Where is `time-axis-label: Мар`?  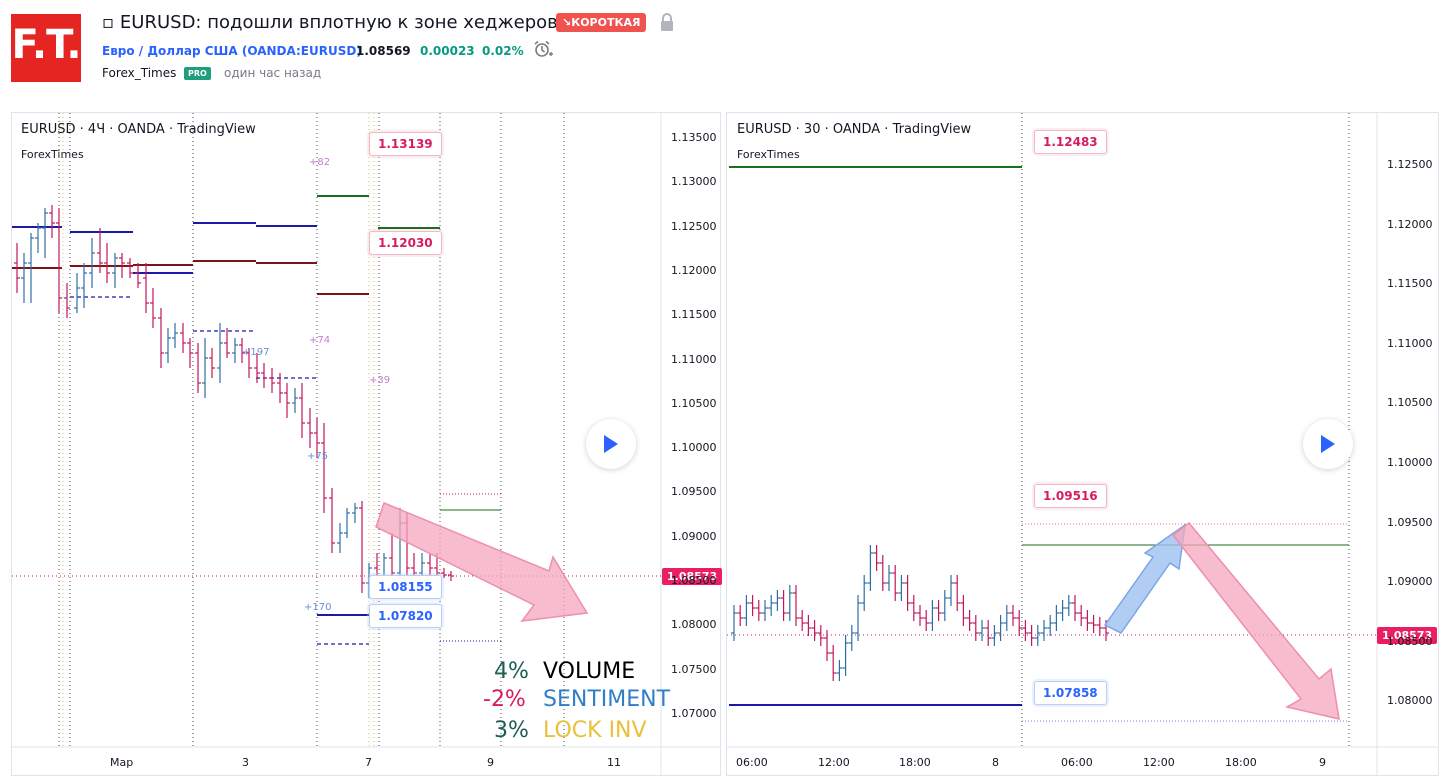 time-axis-label: Мар is located at coordinates (122, 762).